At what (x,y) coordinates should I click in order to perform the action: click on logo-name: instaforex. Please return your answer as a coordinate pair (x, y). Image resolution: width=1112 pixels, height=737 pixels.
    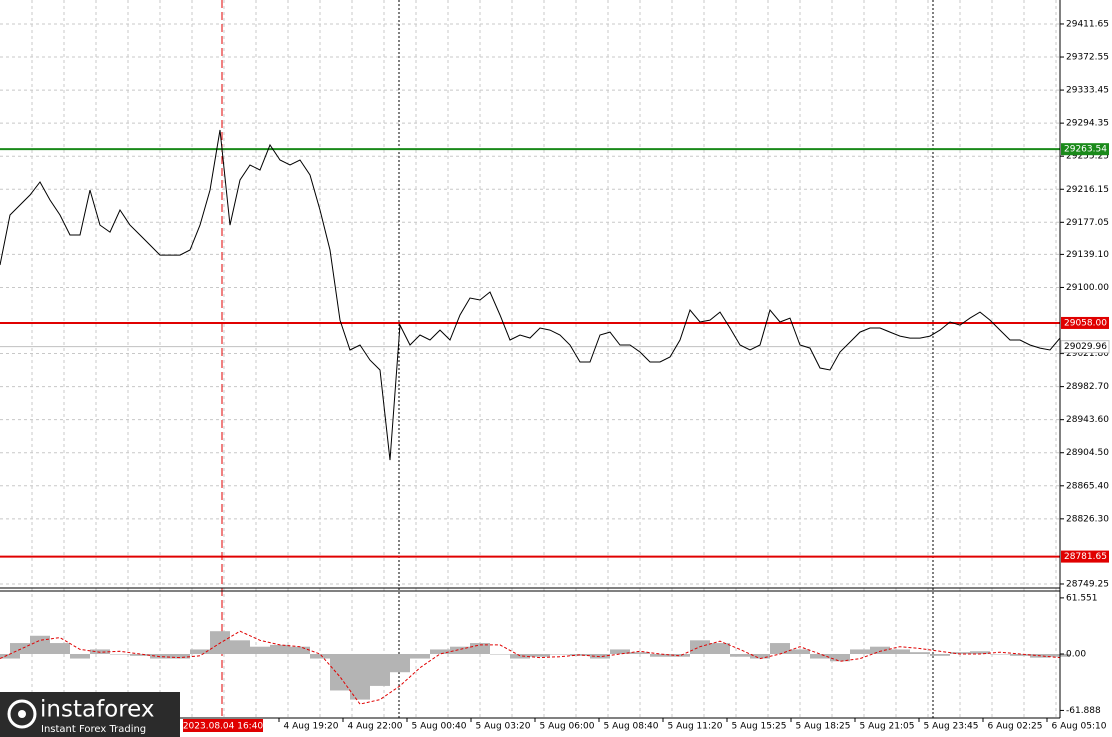
    Looking at the image, I should click on (97, 710).